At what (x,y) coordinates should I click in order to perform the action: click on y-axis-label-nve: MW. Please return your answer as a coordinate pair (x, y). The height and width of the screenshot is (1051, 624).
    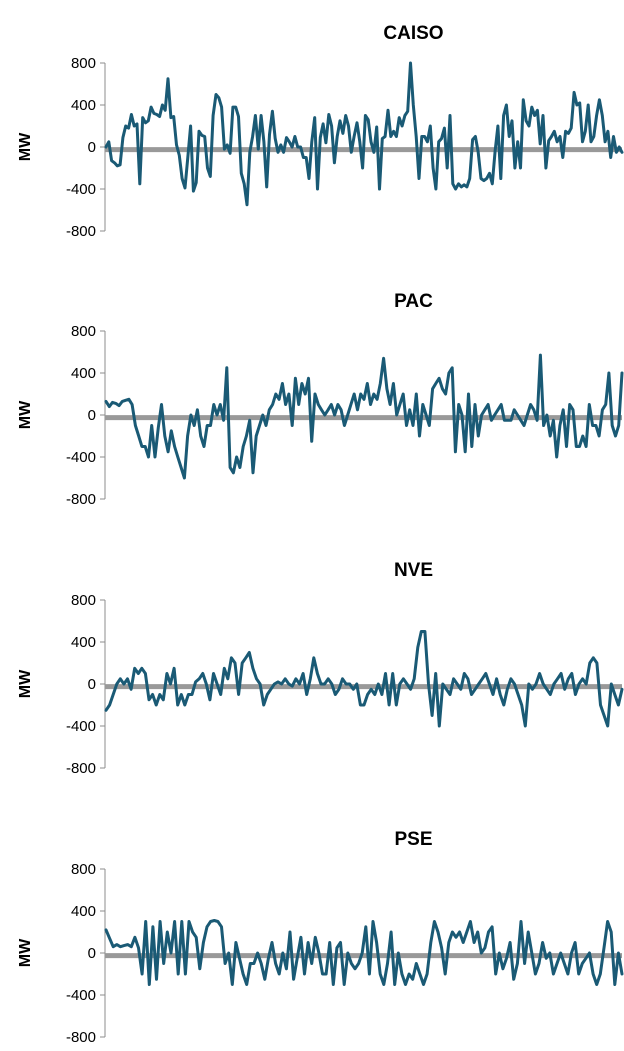
    Looking at the image, I should click on (25, 683).